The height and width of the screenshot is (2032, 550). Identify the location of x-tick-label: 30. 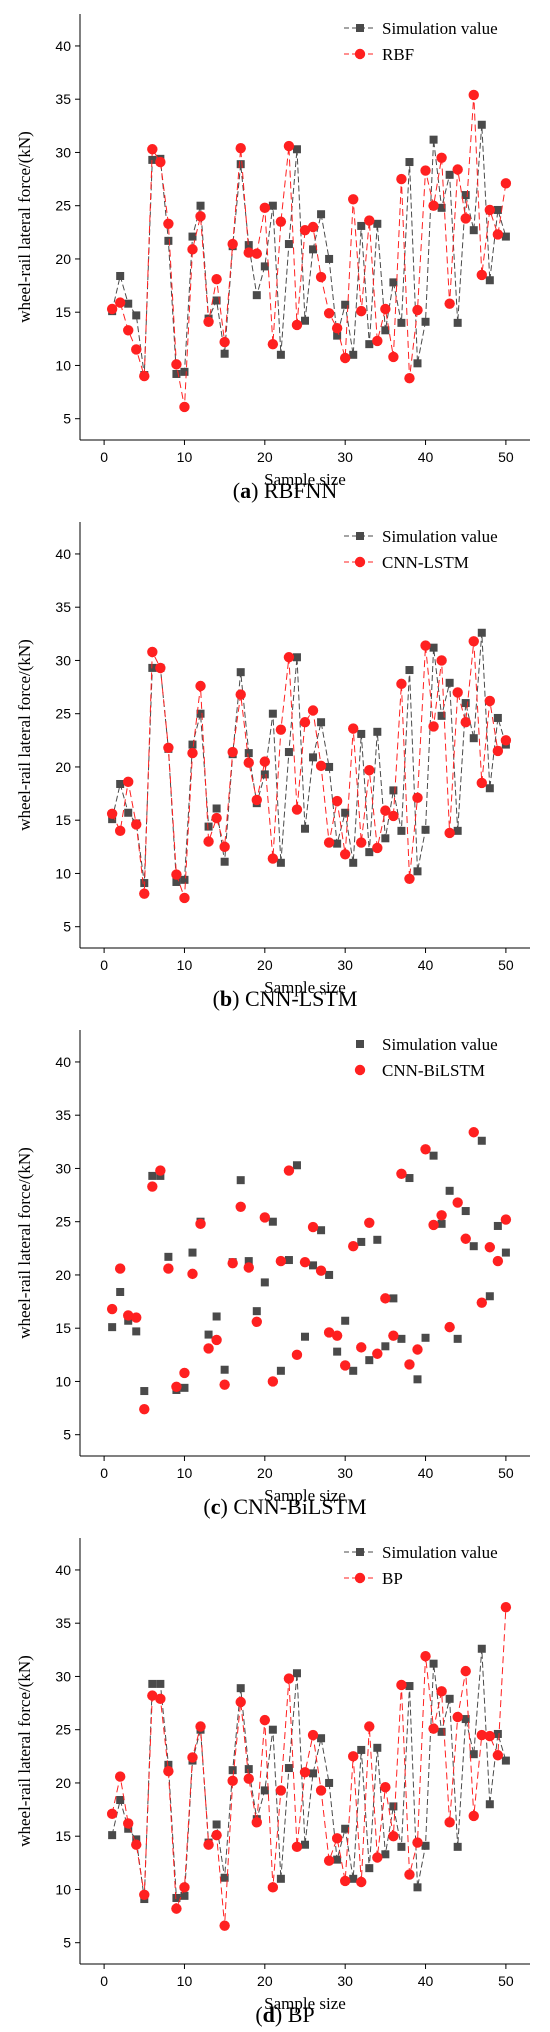
(345, 1981).